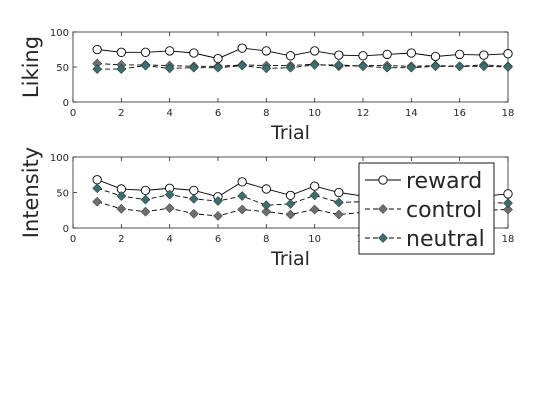 Image resolution: width=560 pixels, height=420 pixels. What do you see at coordinates (59, 158) in the screenshot?
I see `y-tick-label: 100` at bounding box center [59, 158].